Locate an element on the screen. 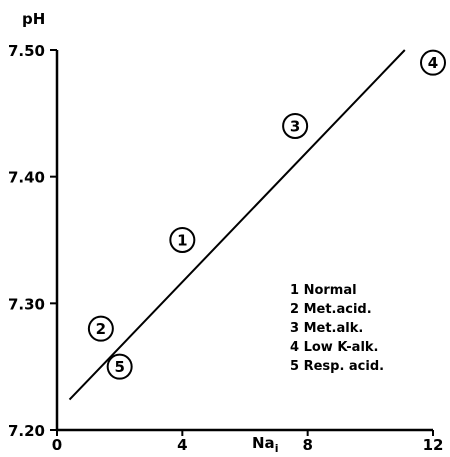 This screenshot has width=450, height=457. data-point-label: 4 is located at coordinates (433, 63).